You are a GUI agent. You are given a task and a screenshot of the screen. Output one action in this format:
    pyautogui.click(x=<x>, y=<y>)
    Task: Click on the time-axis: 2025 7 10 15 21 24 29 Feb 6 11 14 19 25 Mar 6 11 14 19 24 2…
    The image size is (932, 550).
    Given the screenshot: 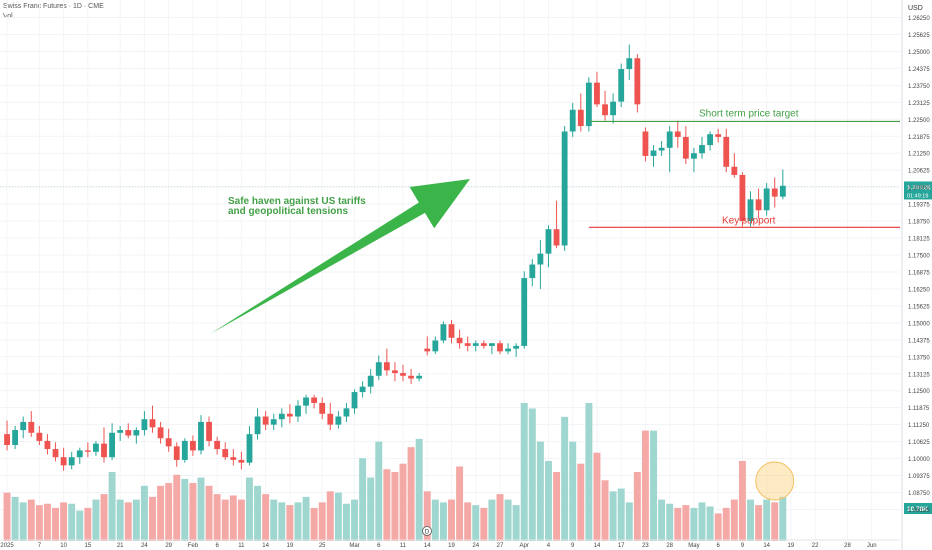 What is the action you would take?
    pyautogui.click(x=450, y=544)
    